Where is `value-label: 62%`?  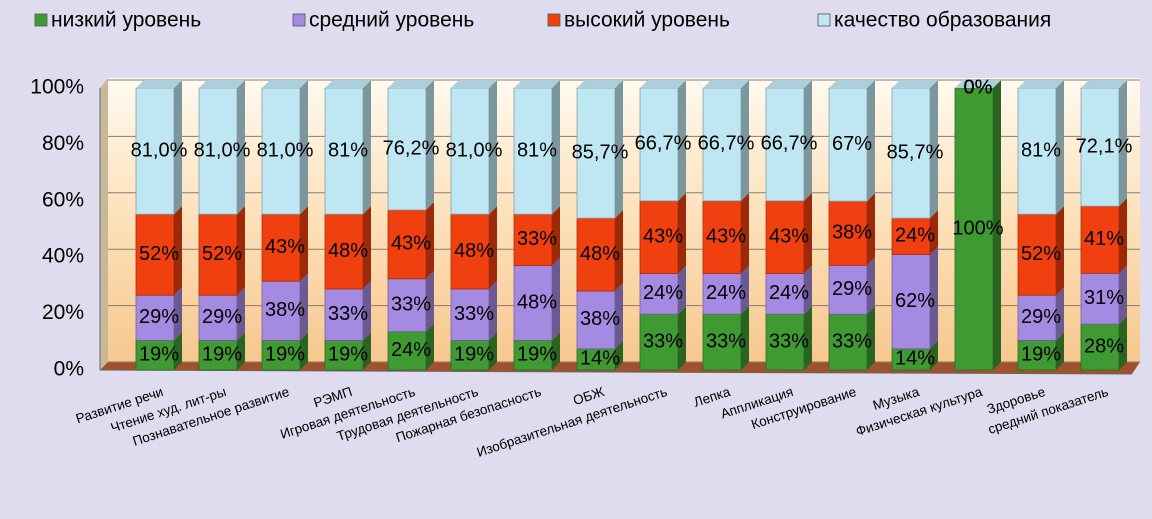
value-label: 62% is located at coordinates (915, 301).